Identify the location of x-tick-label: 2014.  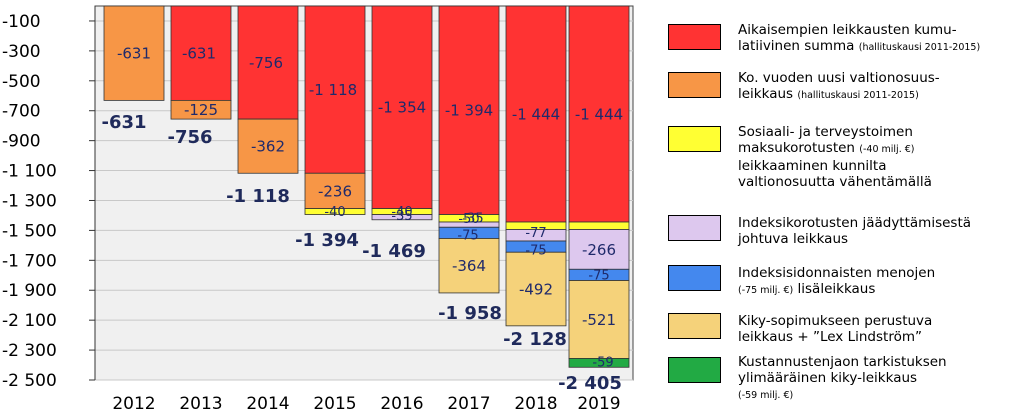
(267, 403).